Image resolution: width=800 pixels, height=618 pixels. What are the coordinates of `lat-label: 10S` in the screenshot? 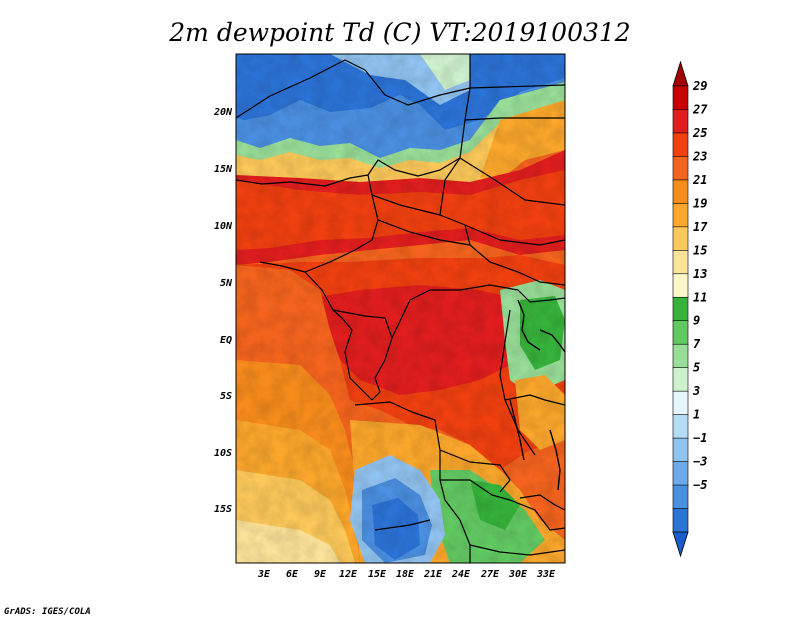 It's located at (223, 453).